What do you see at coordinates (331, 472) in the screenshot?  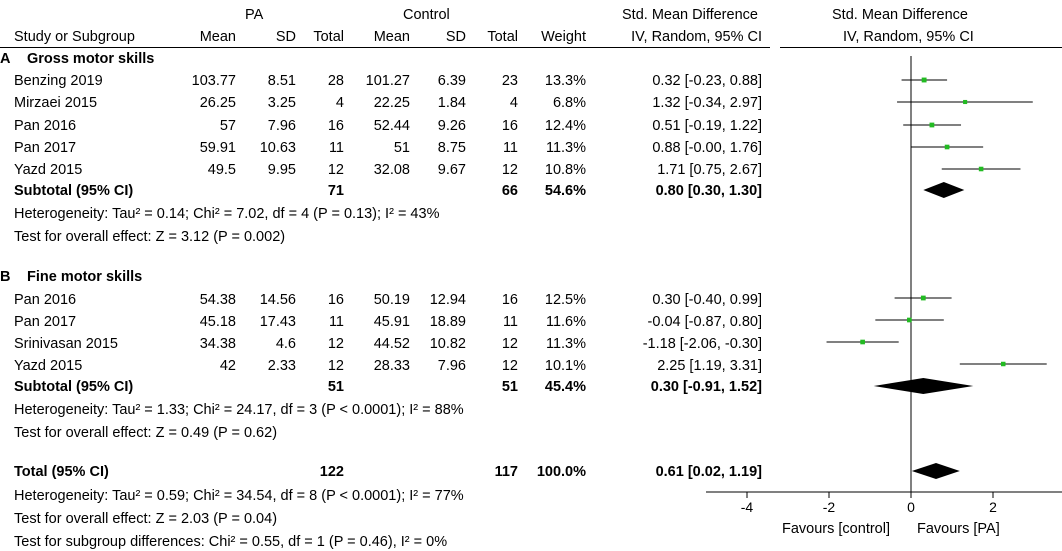 I see `total-pa: 122` at bounding box center [331, 472].